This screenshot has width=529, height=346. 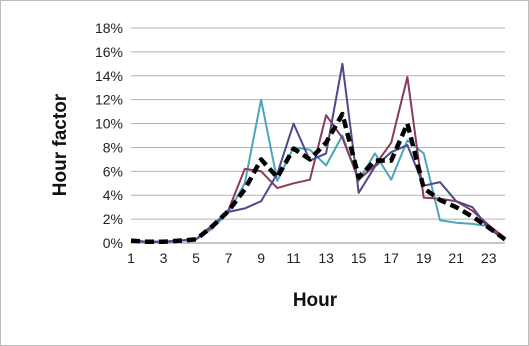 What do you see at coordinates (315, 300) in the screenshot?
I see `x-axis-title: Hour` at bounding box center [315, 300].